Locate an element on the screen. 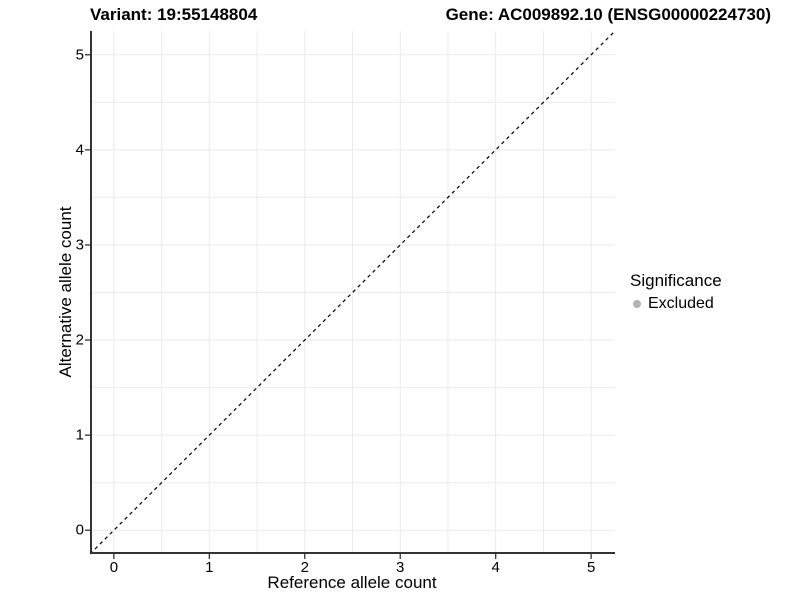 The width and height of the screenshot is (800, 600). legend: Significance Excluded is located at coordinates (676, 292).